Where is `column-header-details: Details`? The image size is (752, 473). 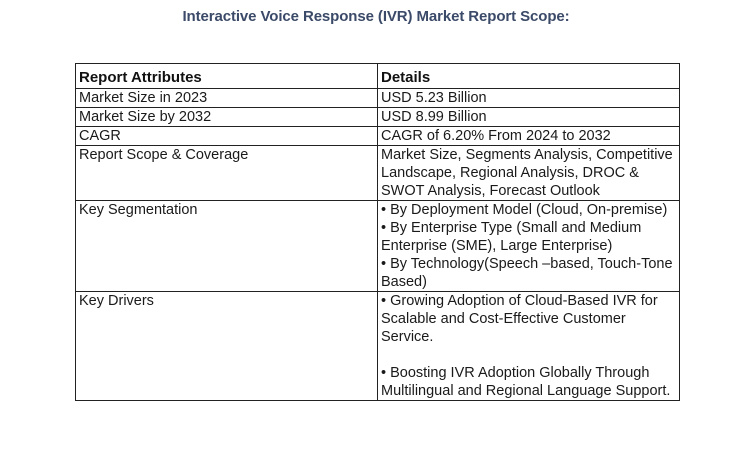
column-header-details: Details is located at coordinates (528, 76).